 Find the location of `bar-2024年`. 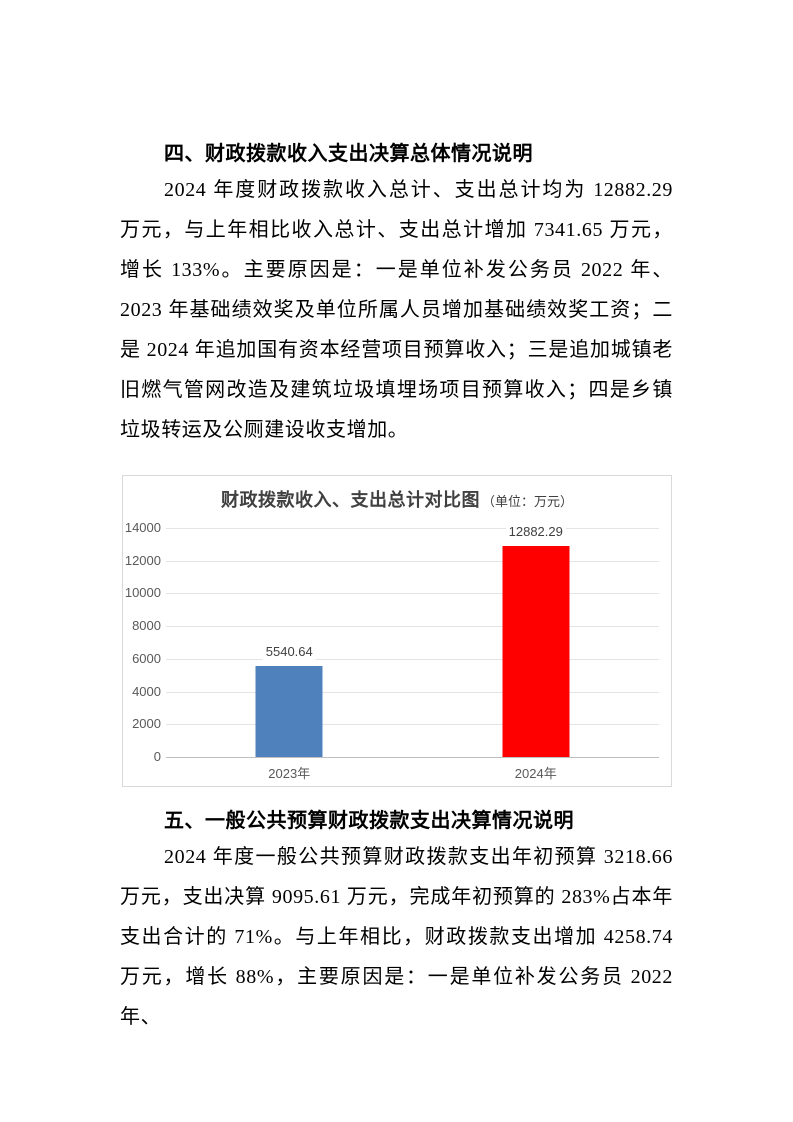

bar-2024年 is located at coordinates (536, 651).